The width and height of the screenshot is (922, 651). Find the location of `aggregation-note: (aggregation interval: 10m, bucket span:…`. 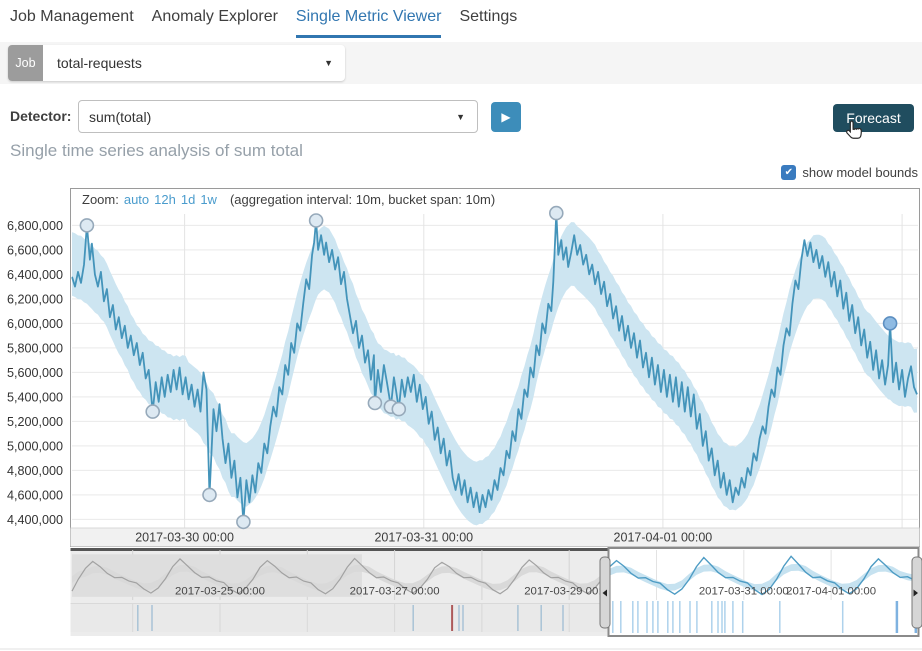

aggregation-note: (aggregation interval: 10m, bucket span:… is located at coordinates (362, 199).